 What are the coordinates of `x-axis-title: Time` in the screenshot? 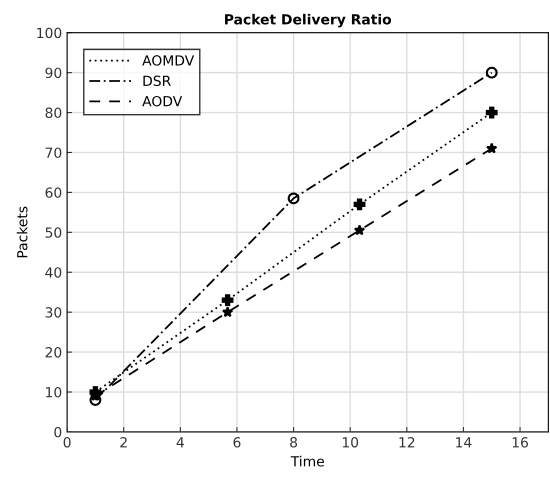 It's located at (307, 461).